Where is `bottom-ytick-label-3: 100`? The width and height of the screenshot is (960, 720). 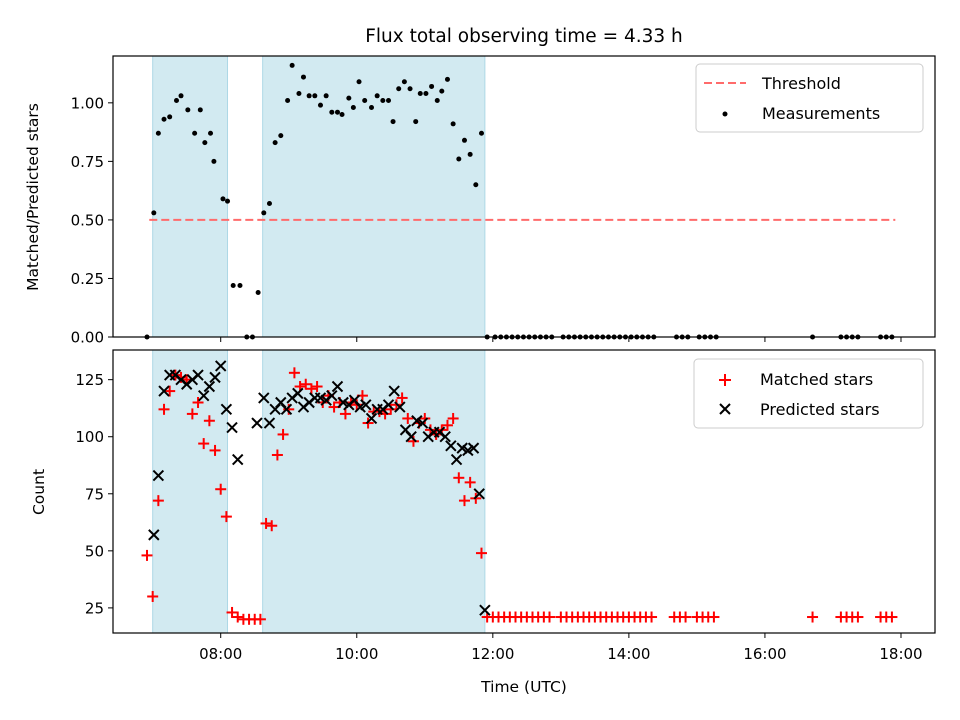 bottom-ytick-label-3: 100 is located at coordinates (89, 437).